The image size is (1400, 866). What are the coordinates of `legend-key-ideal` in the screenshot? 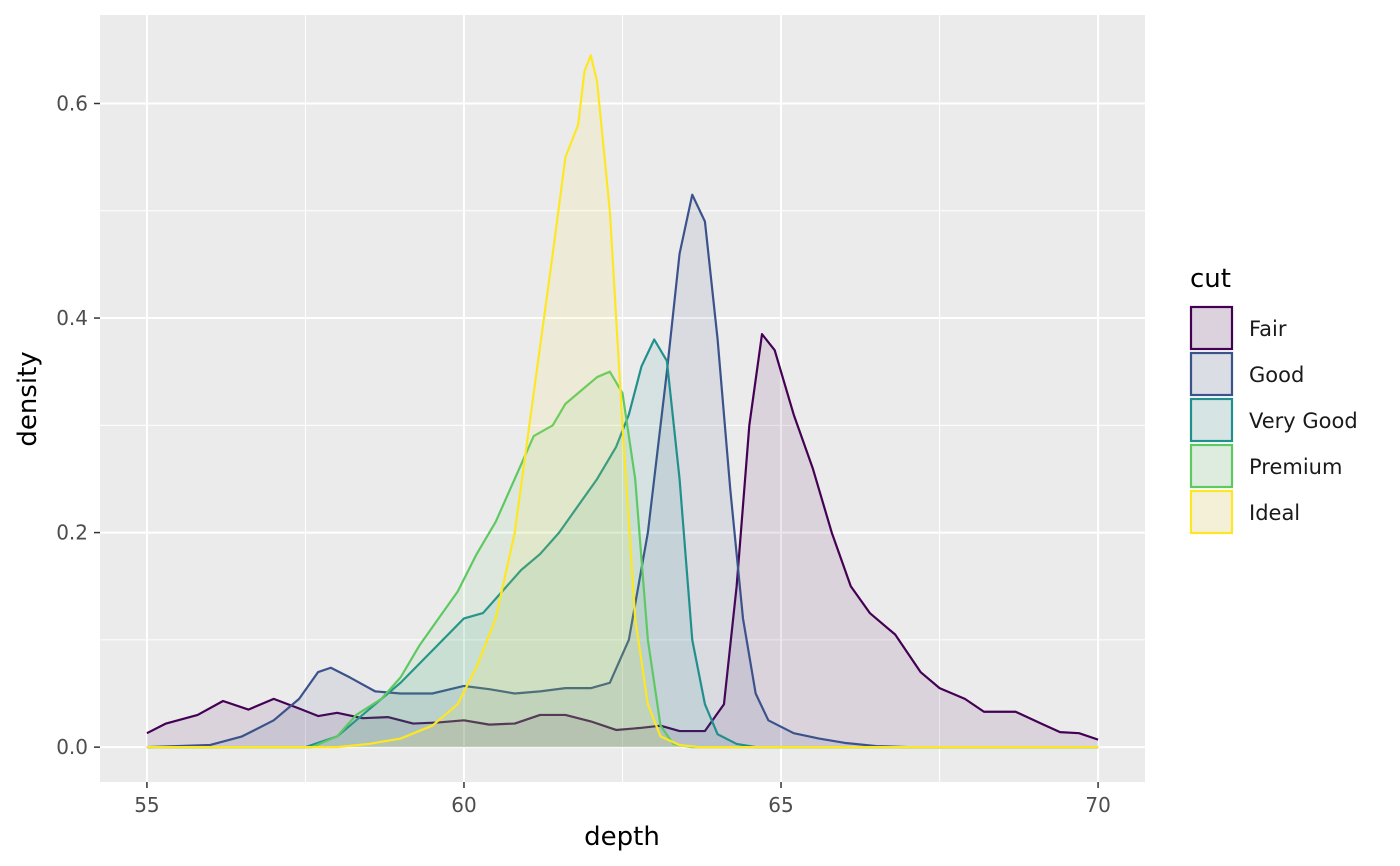 It's located at (1211, 512).